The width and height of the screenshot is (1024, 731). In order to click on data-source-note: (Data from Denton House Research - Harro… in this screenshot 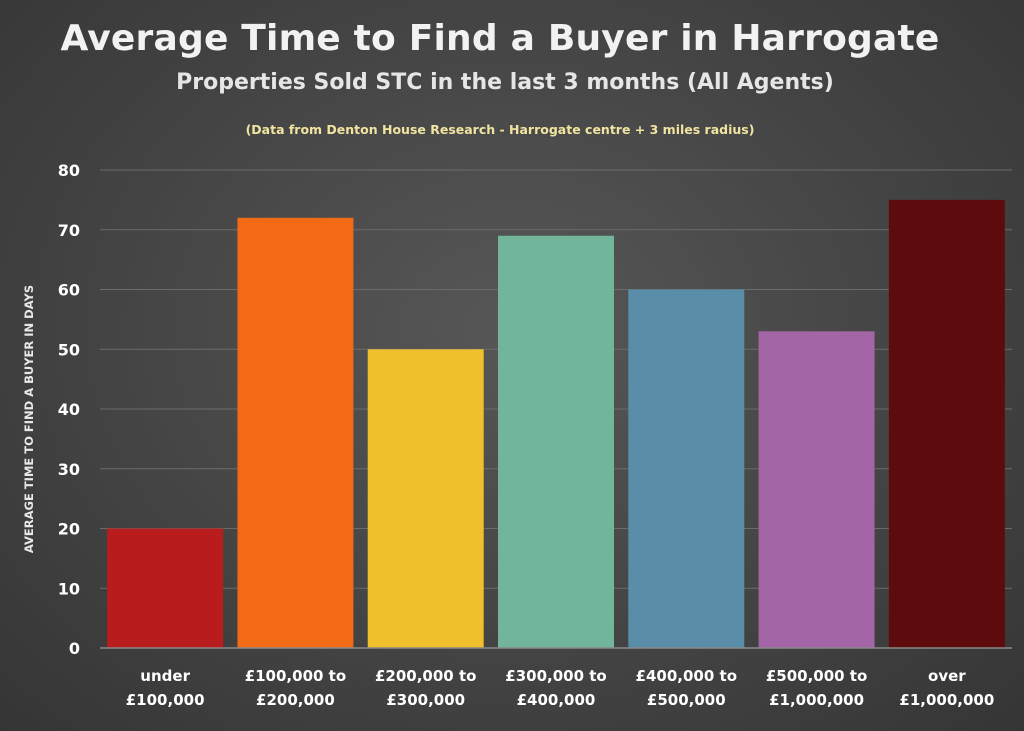, I will do `click(500, 129)`.